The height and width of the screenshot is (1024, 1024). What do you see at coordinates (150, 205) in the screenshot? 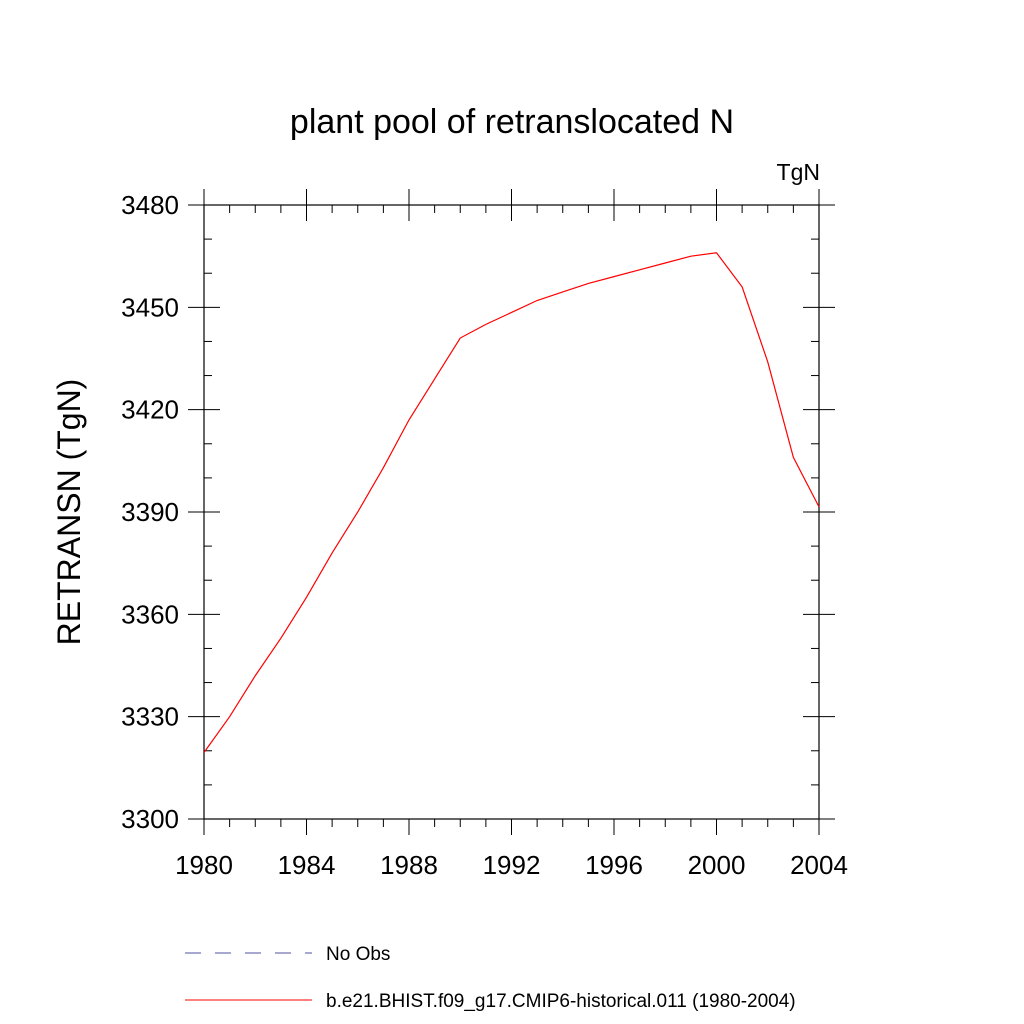
I see `y-tick-label: 3480` at bounding box center [150, 205].